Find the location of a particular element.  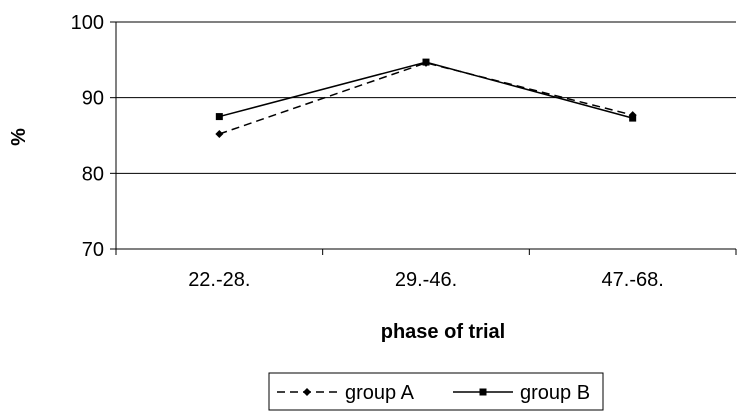

x-tick-label: 22.-28. is located at coordinates (219, 280).